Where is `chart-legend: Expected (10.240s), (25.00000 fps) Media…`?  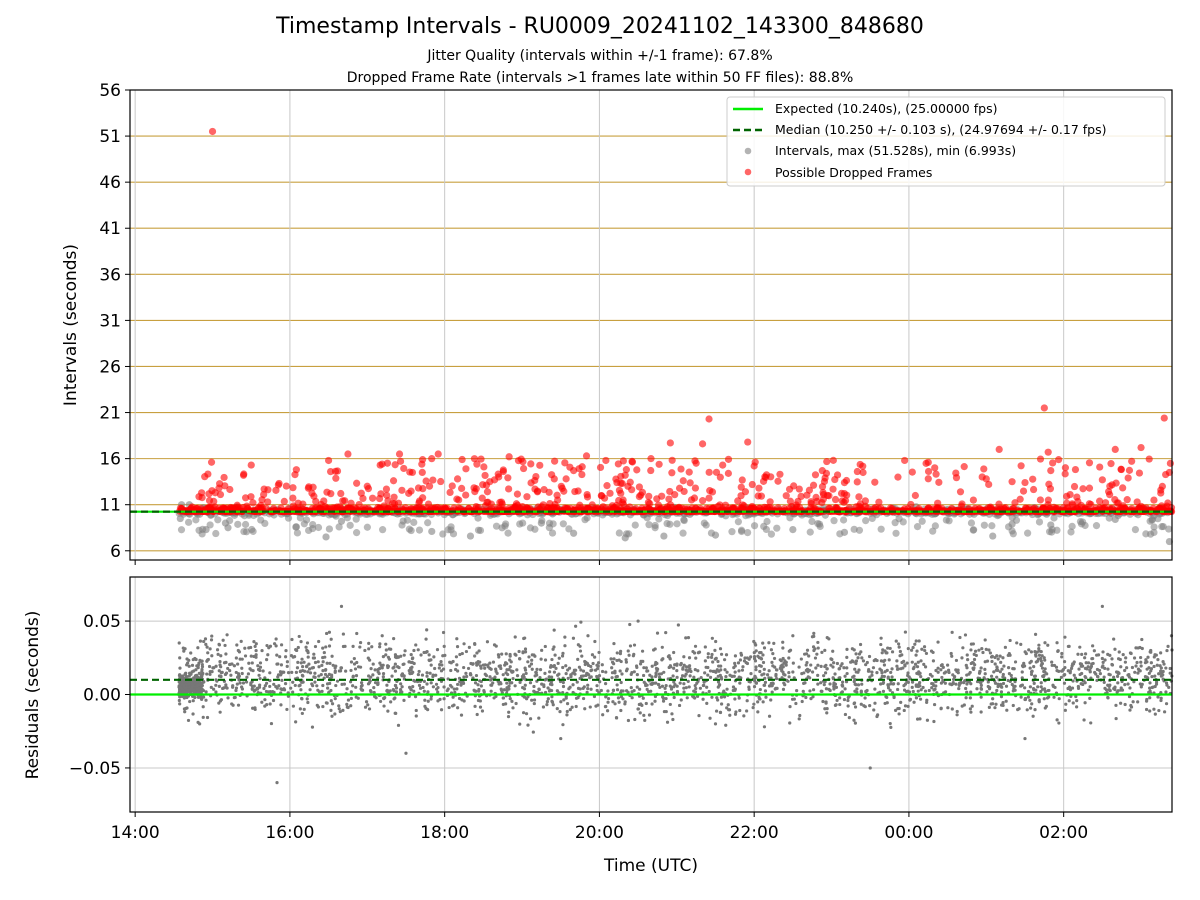
chart-legend: Expected (10.240s), (25.00000 fps) Media… is located at coordinates (946, 141).